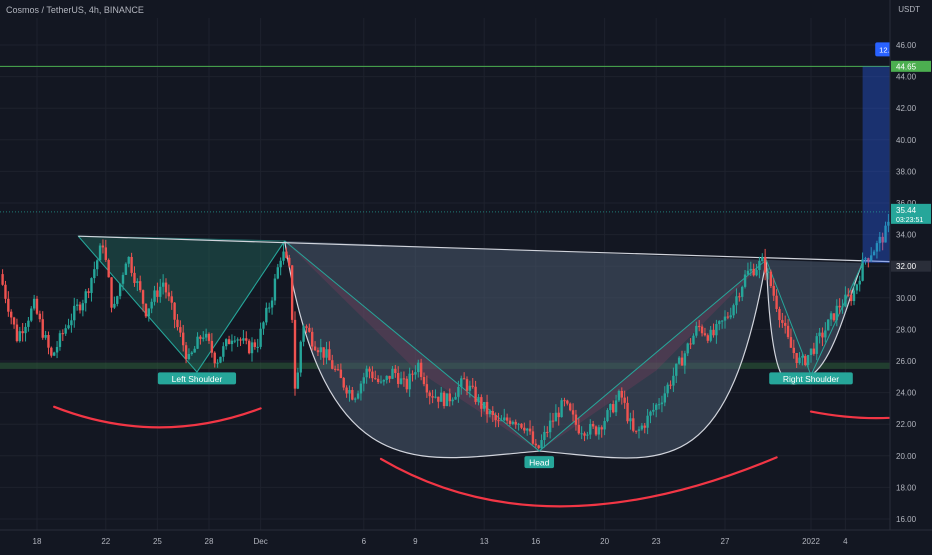 The image size is (932, 555). Describe the element at coordinates (37, 541) in the screenshot. I see `x-tick-label: 18` at that location.